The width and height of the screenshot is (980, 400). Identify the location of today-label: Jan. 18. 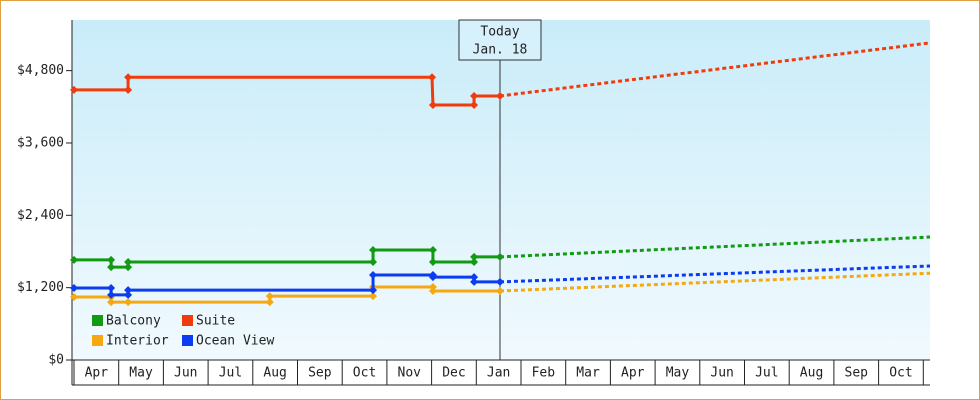
(500, 50).